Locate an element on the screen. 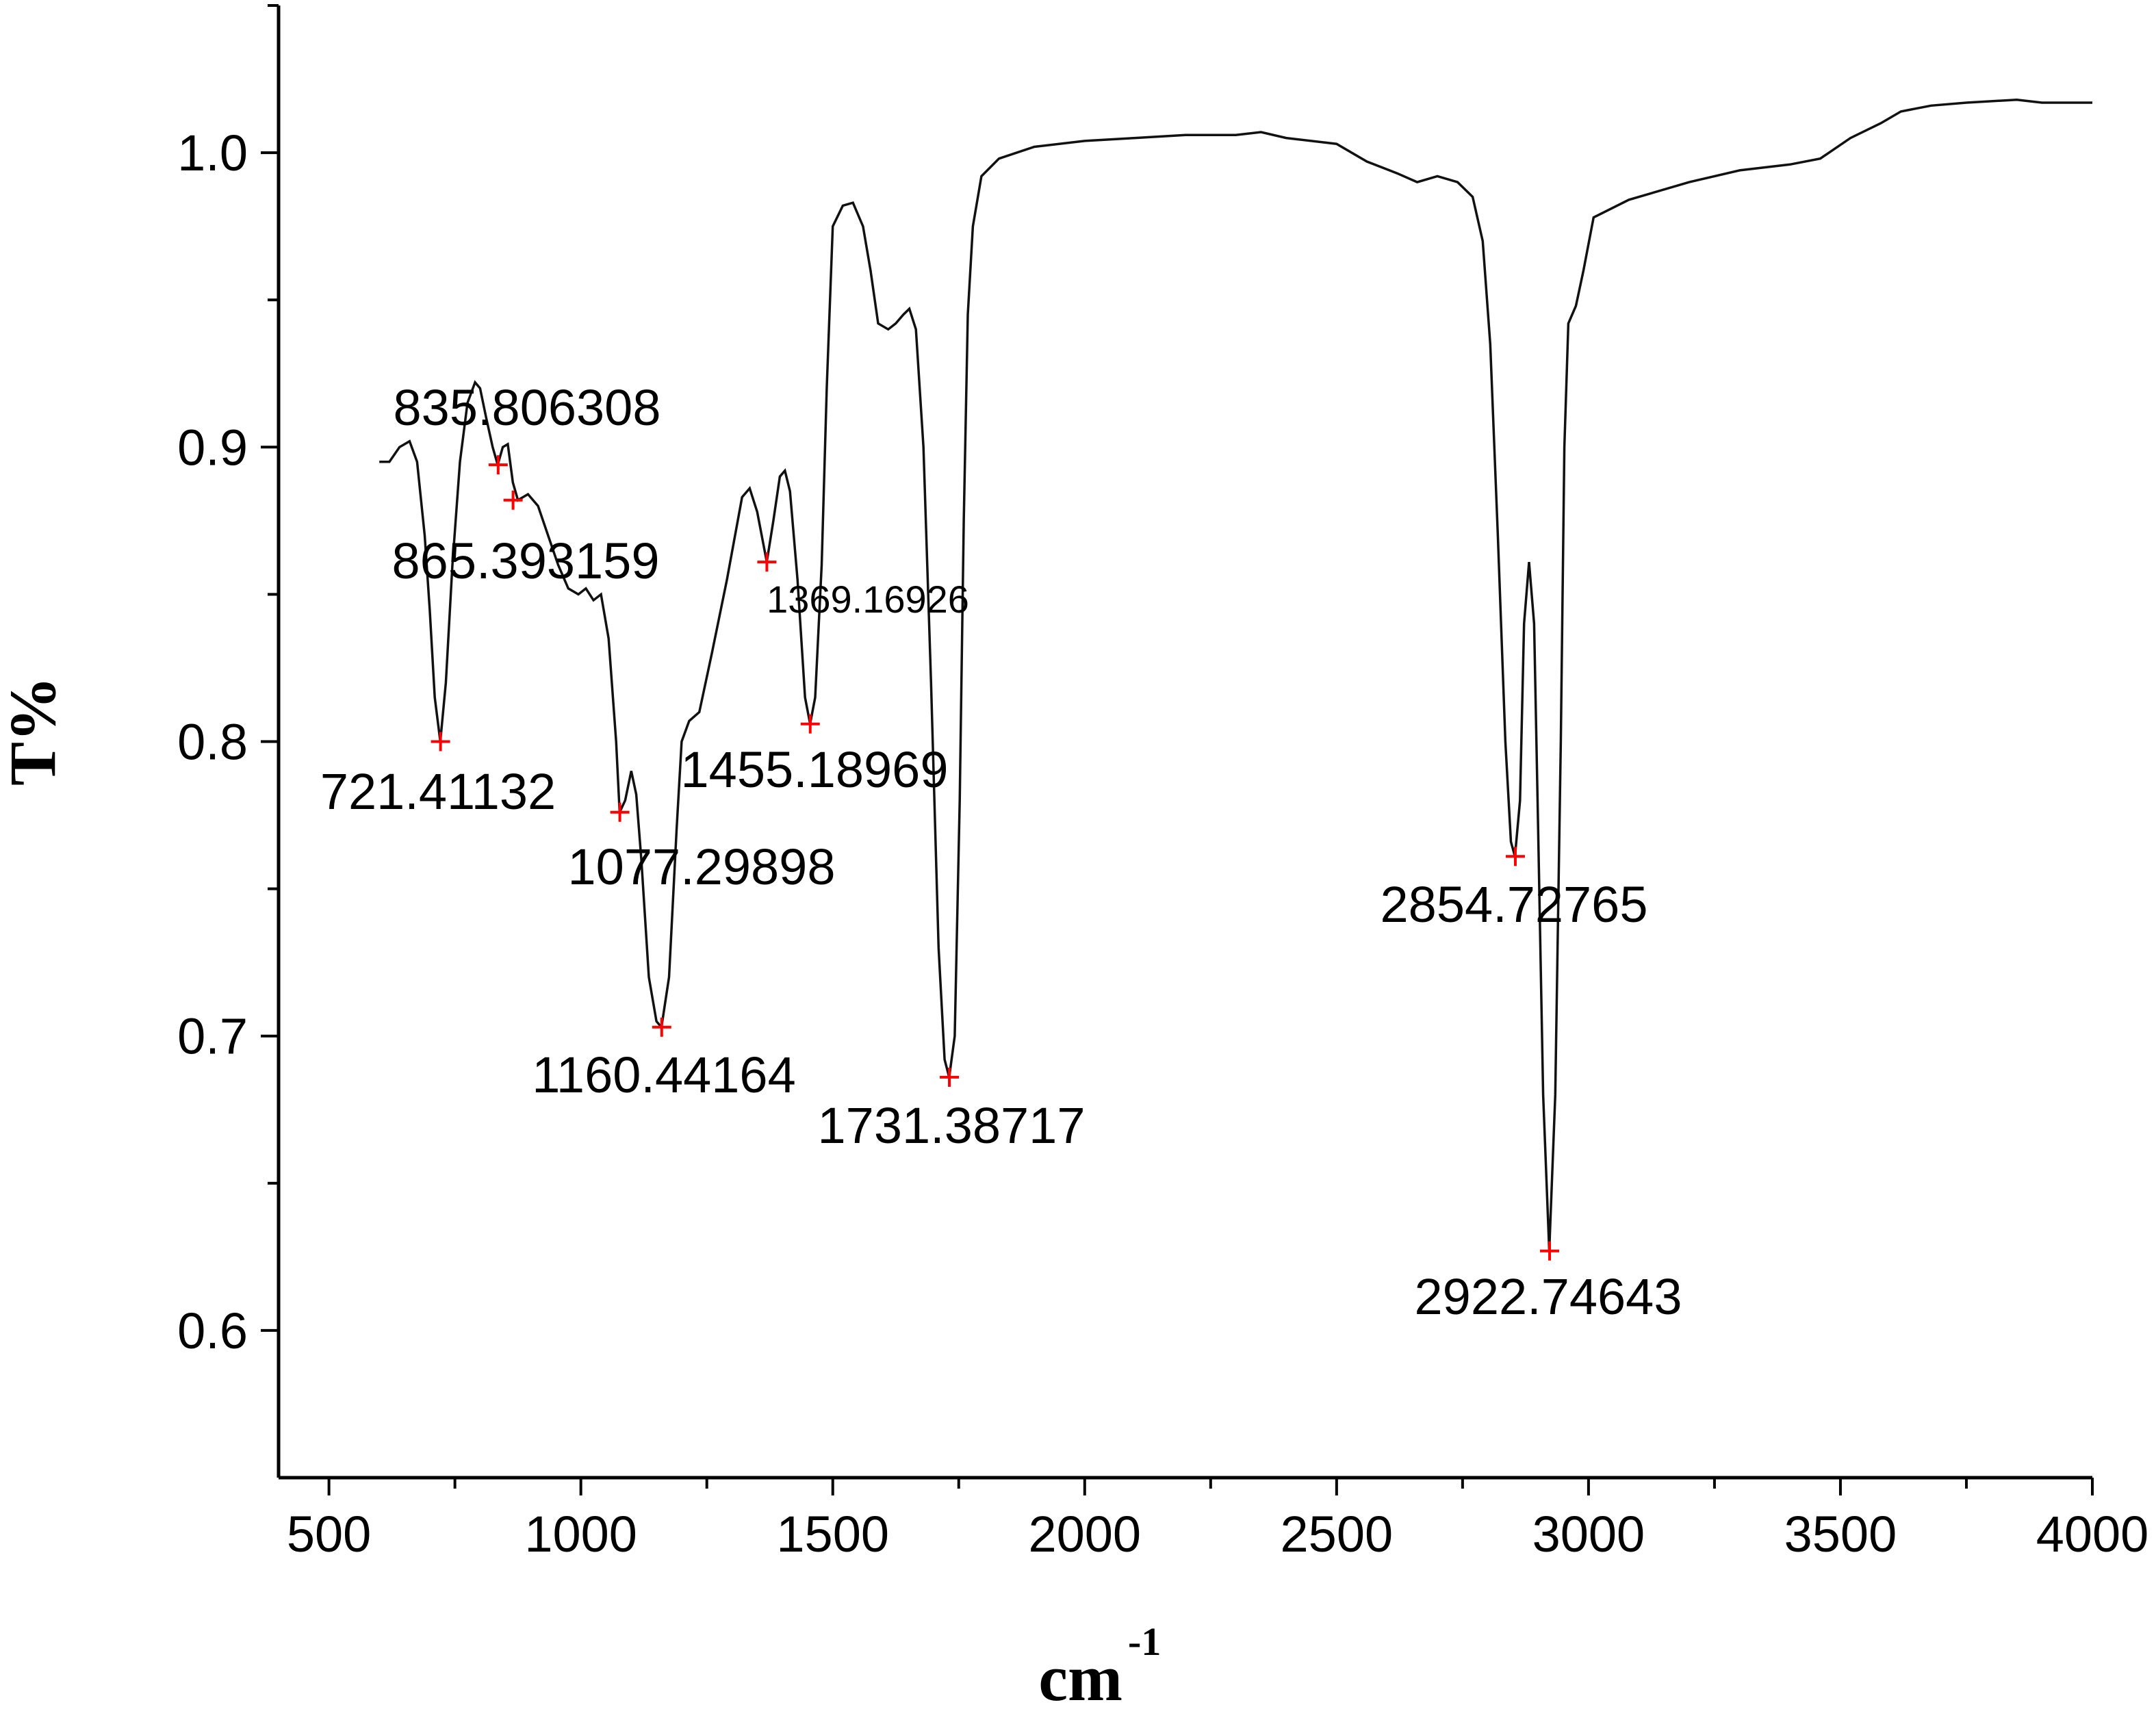 The image size is (2156, 1709). x-tick-label: 2000 is located at coordinates (1084, 1534).